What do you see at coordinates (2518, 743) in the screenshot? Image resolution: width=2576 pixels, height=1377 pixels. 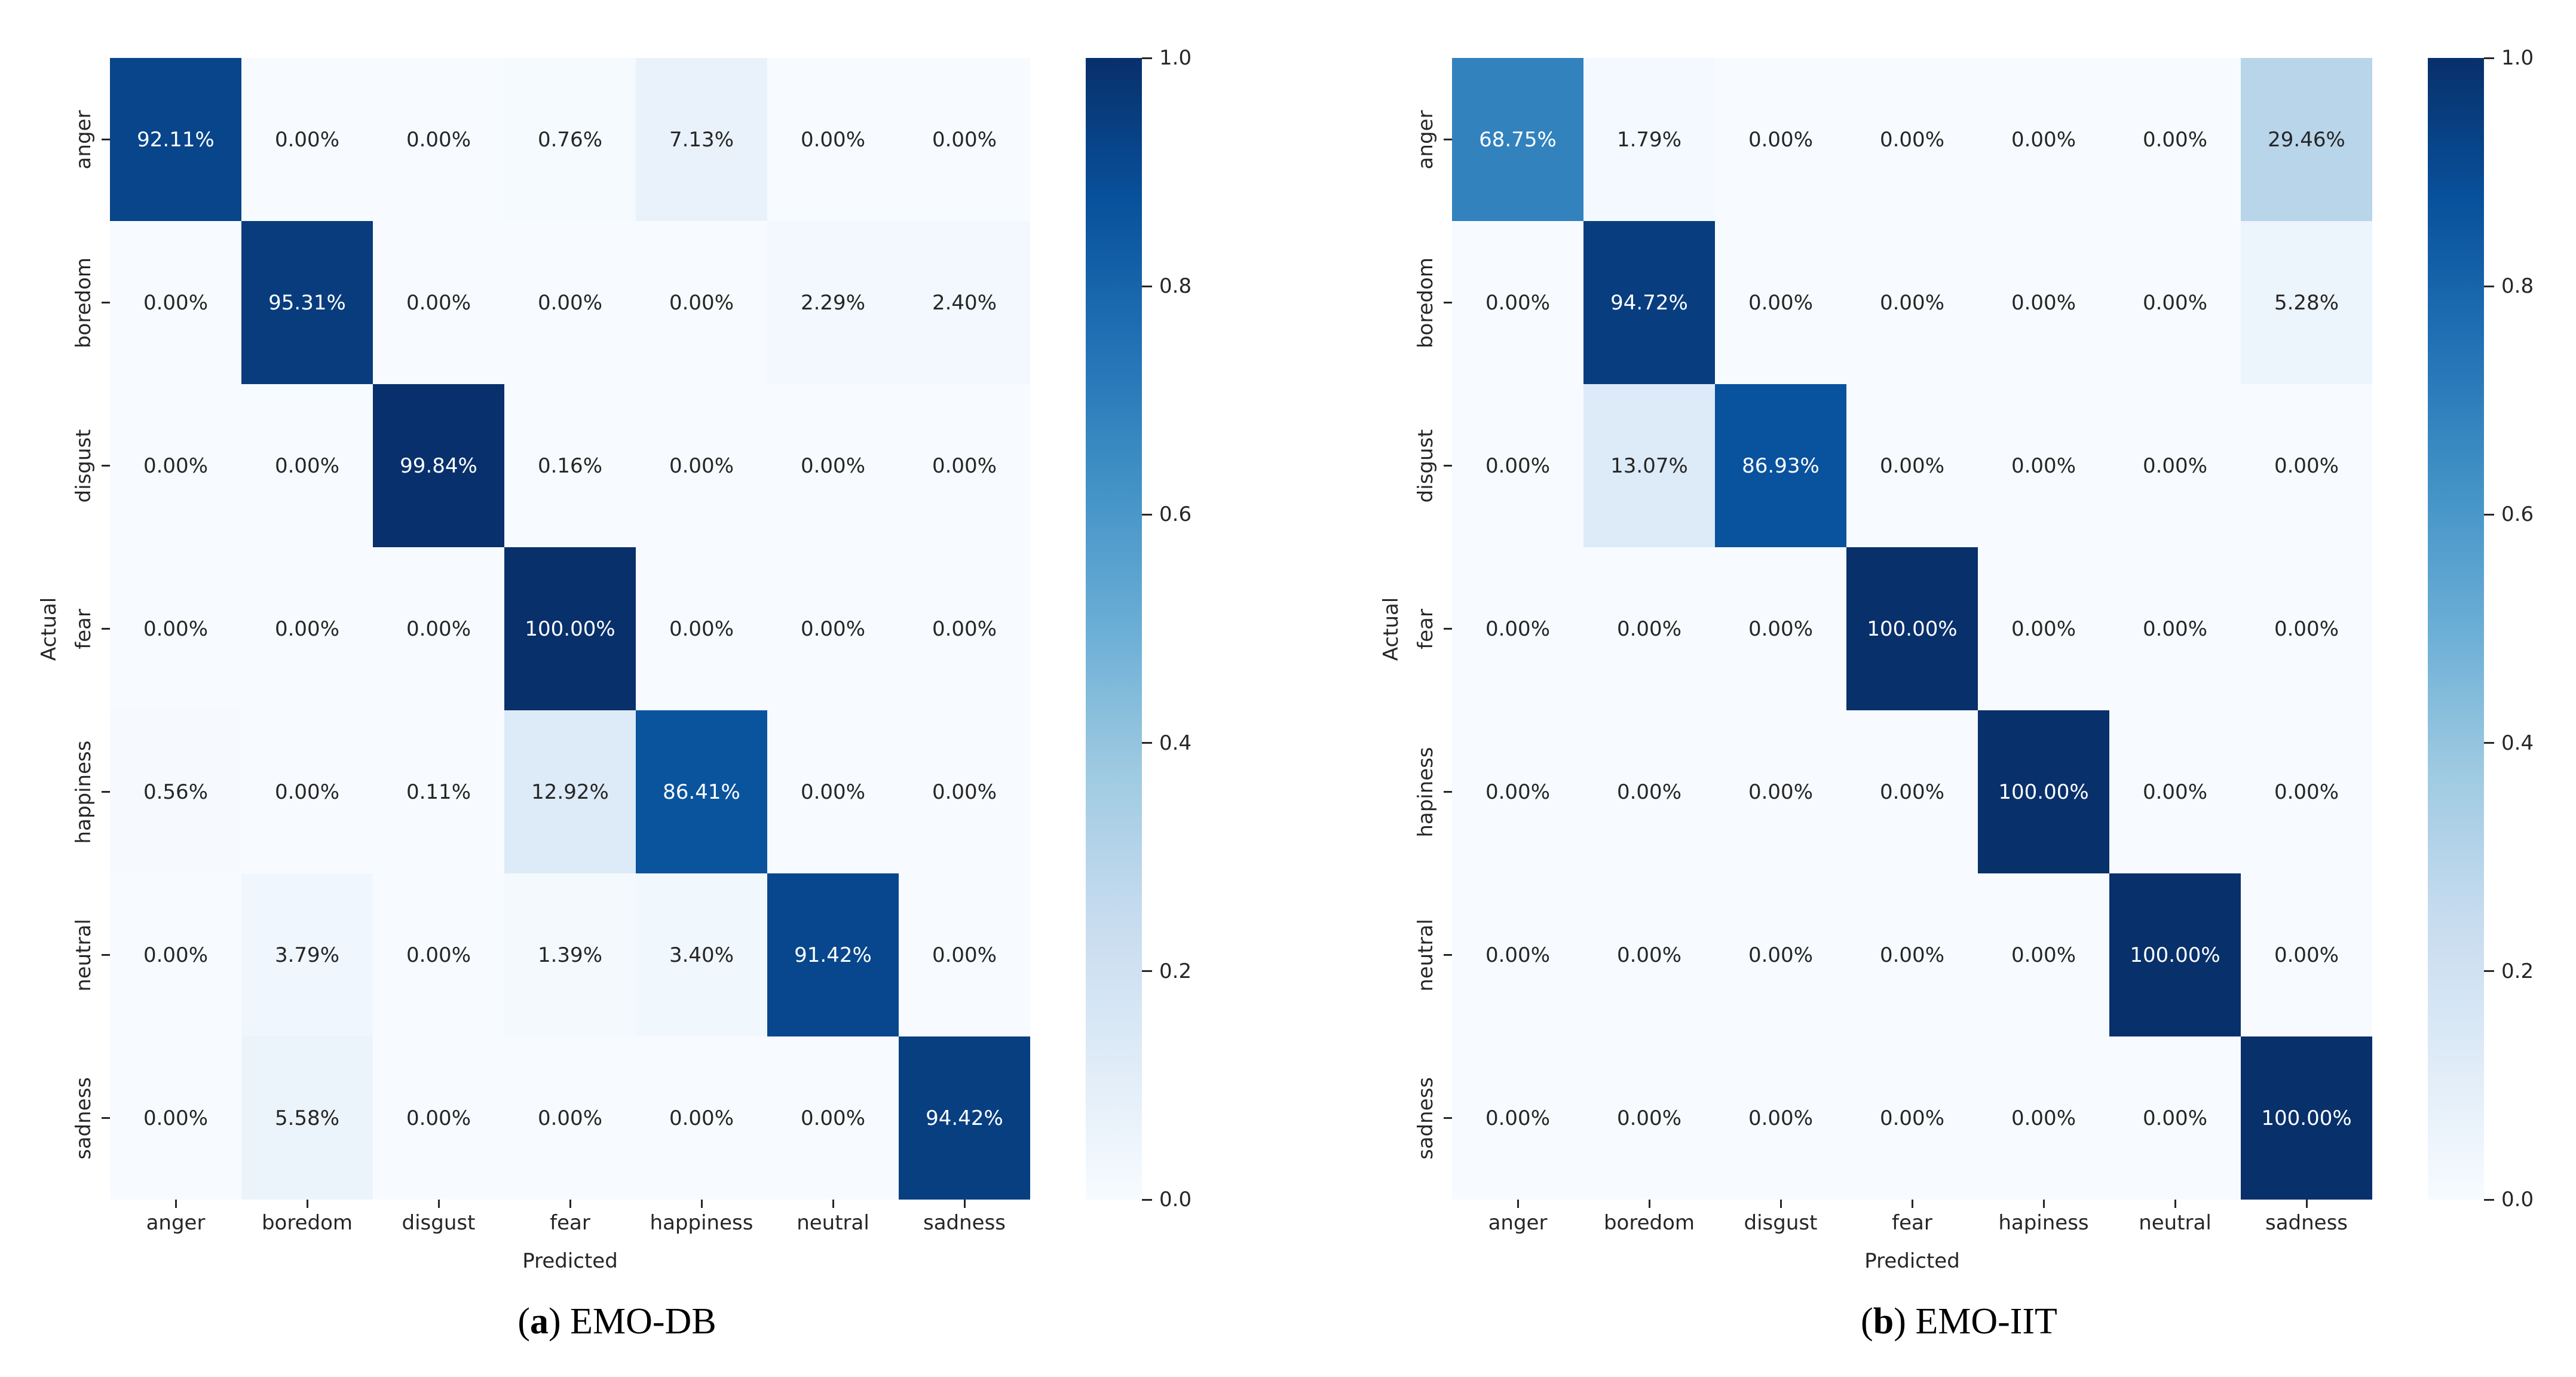 I see `colorbar-tick-label: 0.4` at bounding box center [2518, 743].